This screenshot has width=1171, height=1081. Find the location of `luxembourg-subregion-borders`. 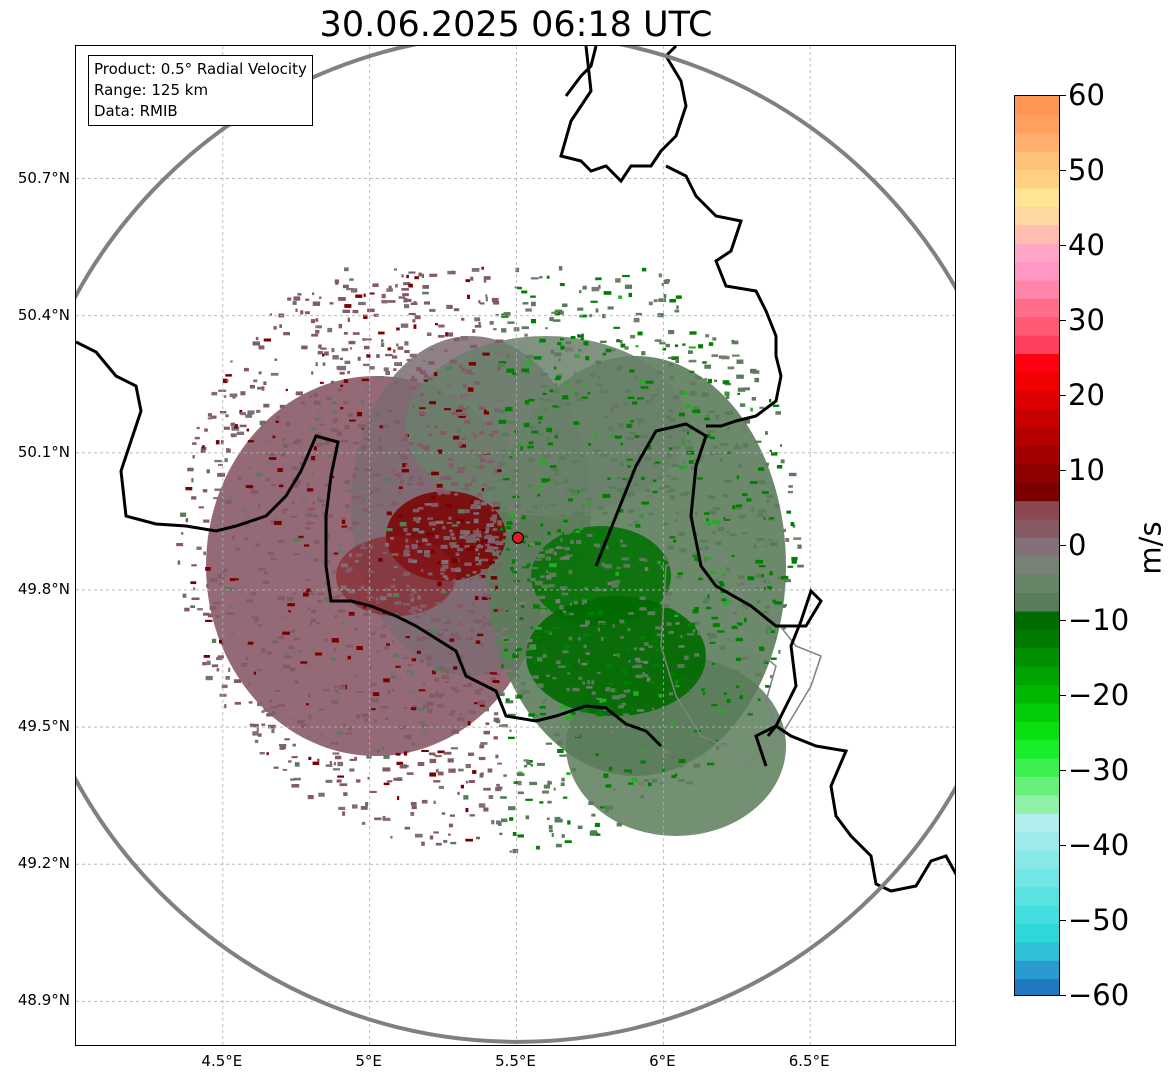

luxembourg-subregion-borders is located at coordinates (741, 659).